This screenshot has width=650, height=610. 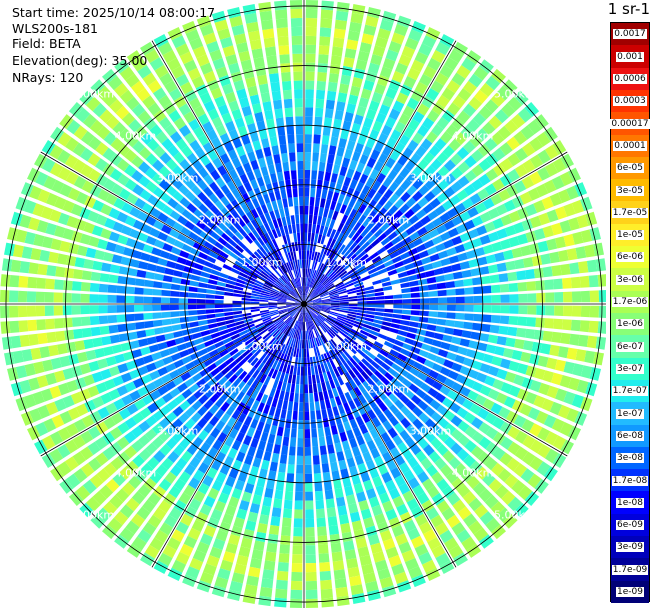 I want to click on range-ring-label: 4.00km, so click(x=136, y=135).